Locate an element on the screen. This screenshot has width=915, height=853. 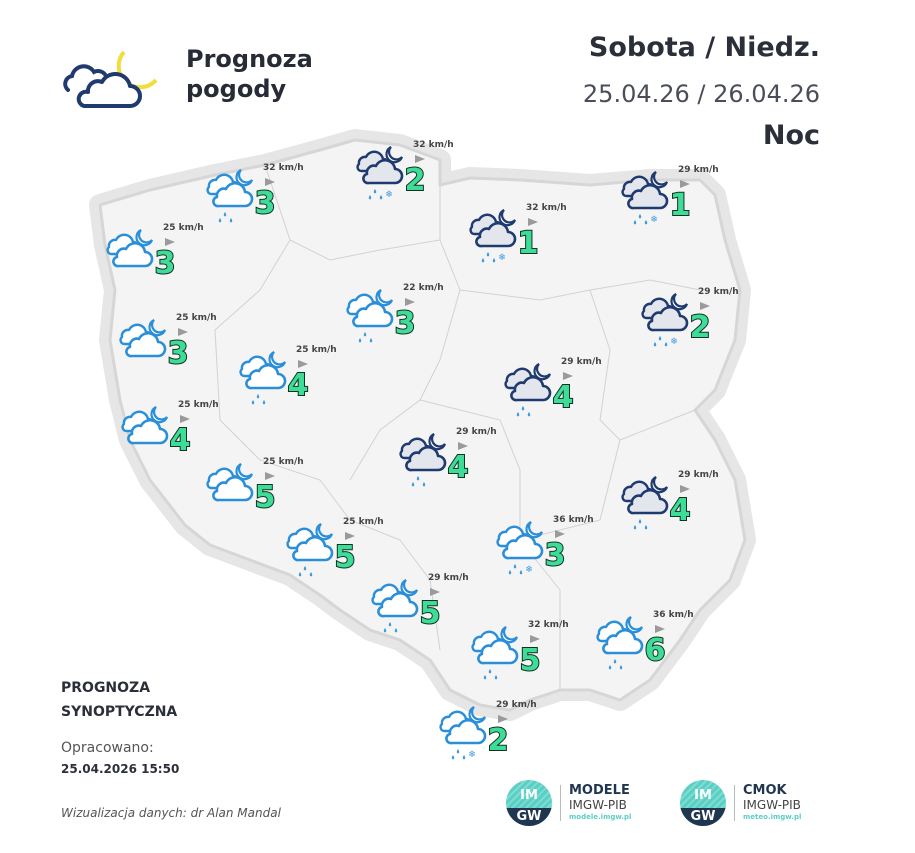
app-title: Prognoza pogody is located at coordinates (249, 74).